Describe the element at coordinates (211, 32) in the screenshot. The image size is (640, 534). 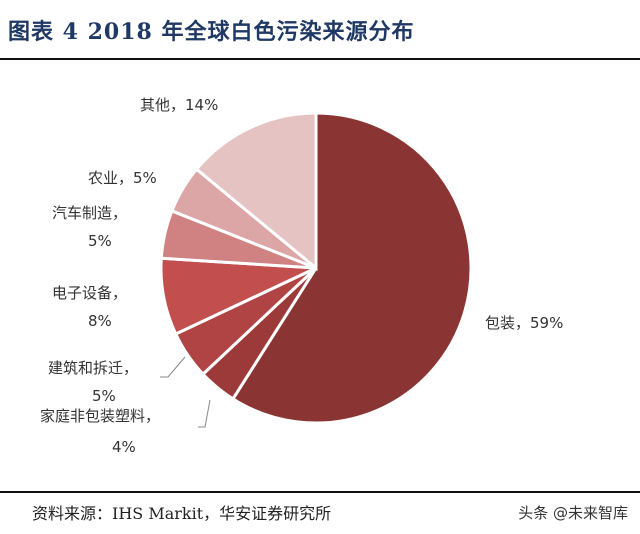
I see `chart-title: 图表 4 2018 年全球白色污染来源分布` at that location.